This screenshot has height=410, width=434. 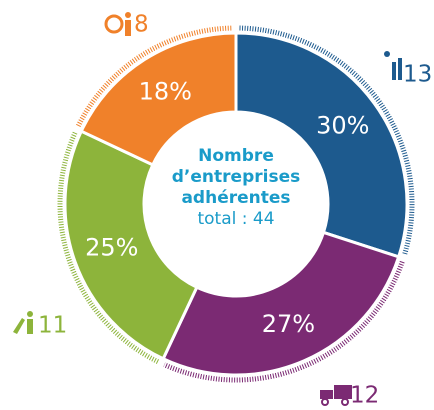 I want to click on count-label: 12, so click(x=364, y=396).